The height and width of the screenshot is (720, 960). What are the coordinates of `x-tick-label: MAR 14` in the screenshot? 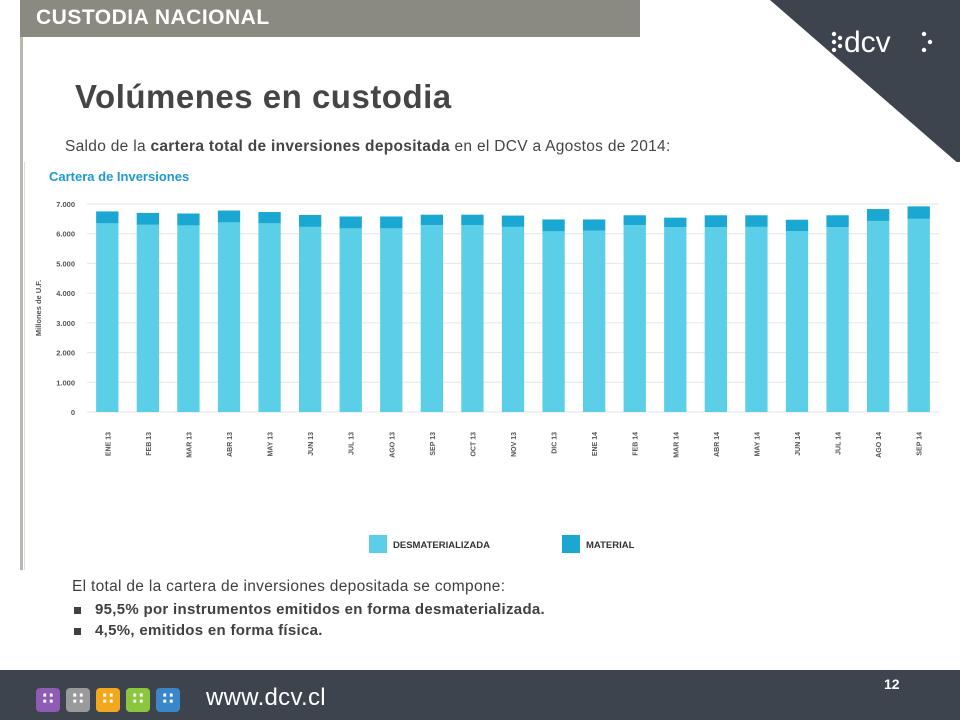 It's located at (676, 445).